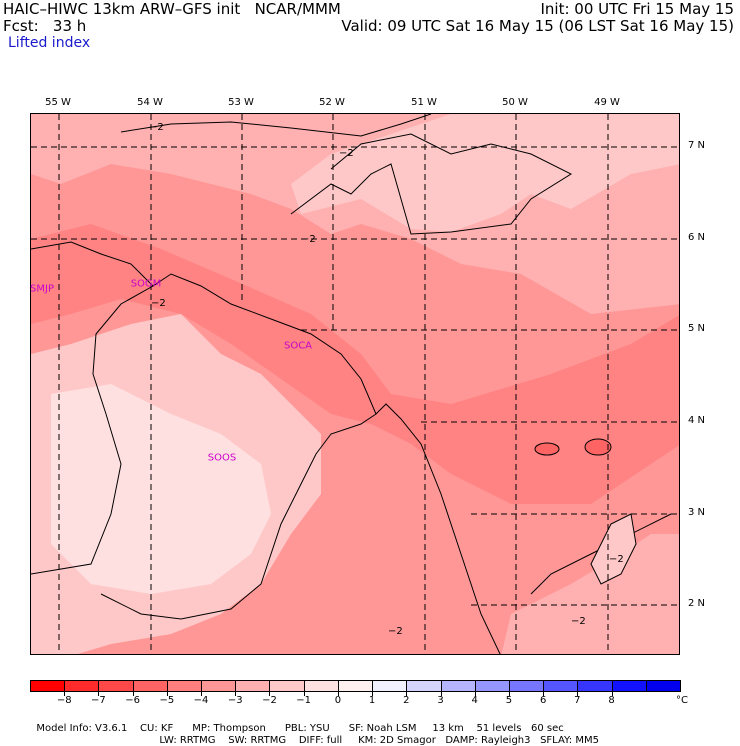 Image resolution: width=740 pixels, height=746 pixels. I want to click on footer-levels: 51 levels, so click(499, 728).